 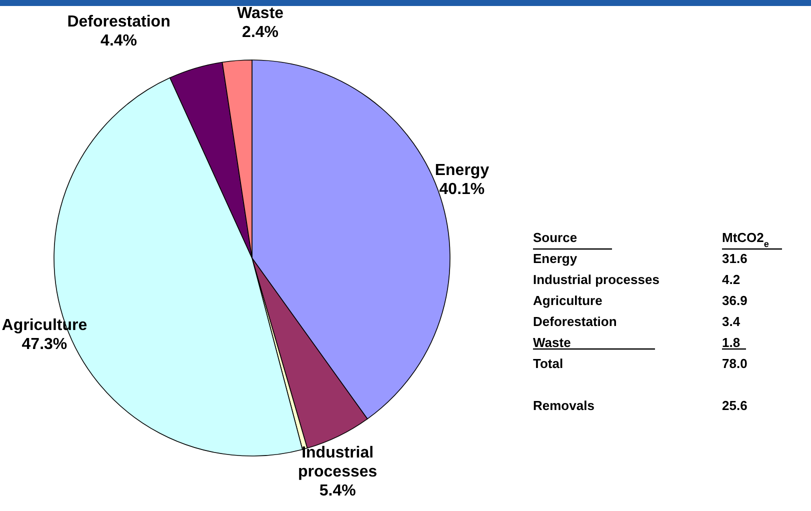 What do you see at coordinates (119, 41) in the screenshot?
I see `data-label: 4.4%` at bounding box center [119, 41].